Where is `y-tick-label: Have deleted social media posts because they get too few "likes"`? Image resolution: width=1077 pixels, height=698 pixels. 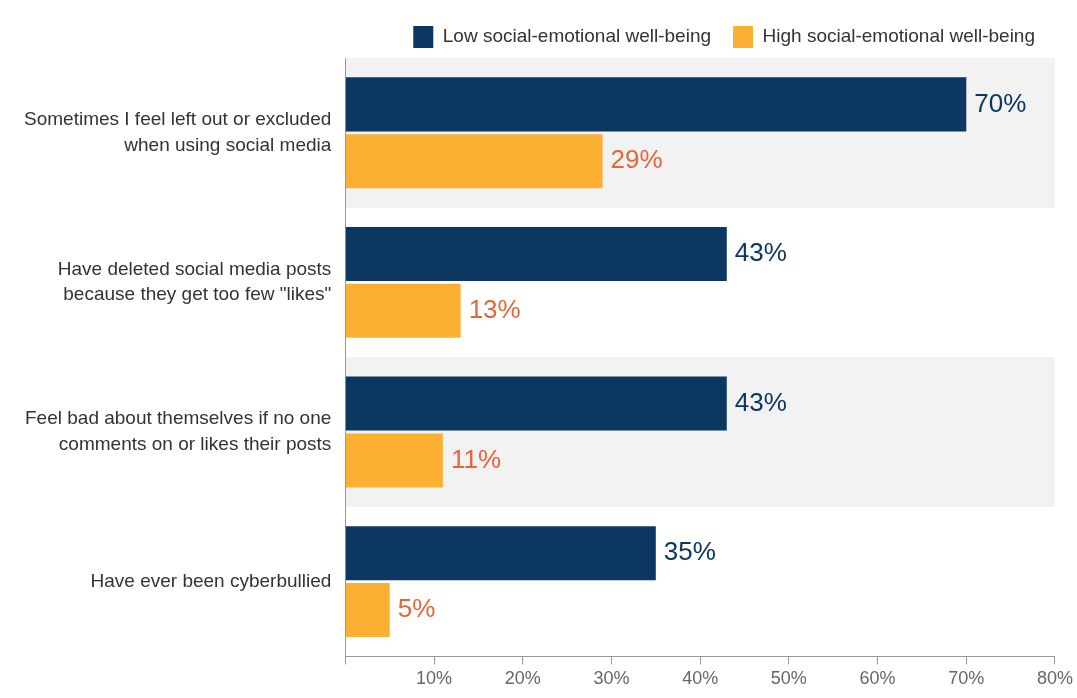
y-tick-label: Have deleted social media posts because they get too few "likes" is located at coordinates (194, 281).